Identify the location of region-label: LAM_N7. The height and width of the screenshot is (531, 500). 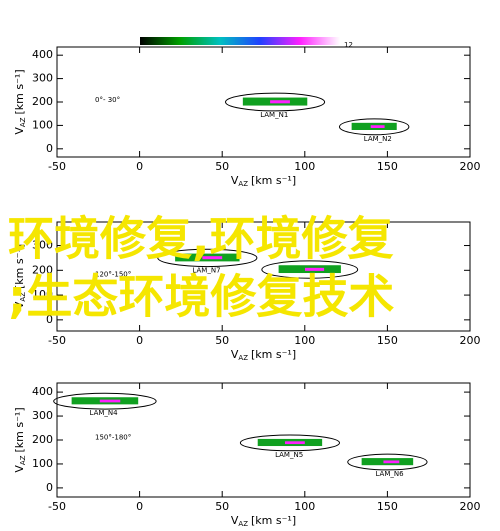
(206, 271).